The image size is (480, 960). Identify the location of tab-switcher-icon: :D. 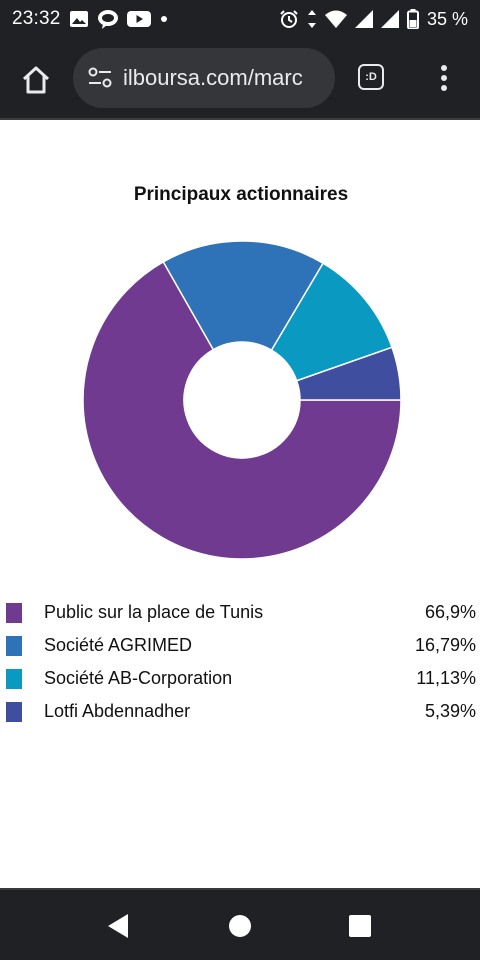
(371, 77).